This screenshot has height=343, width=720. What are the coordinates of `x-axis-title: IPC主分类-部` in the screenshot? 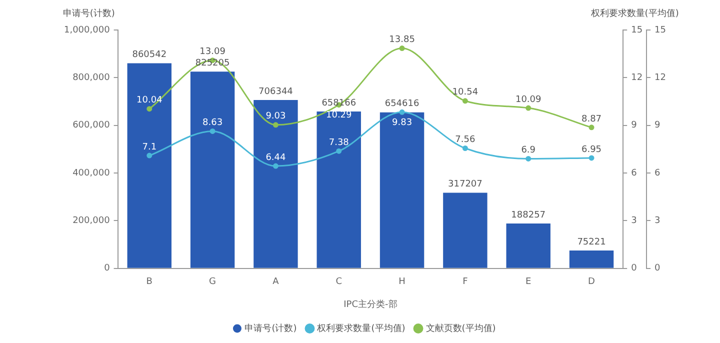 It's located at (371, 304).